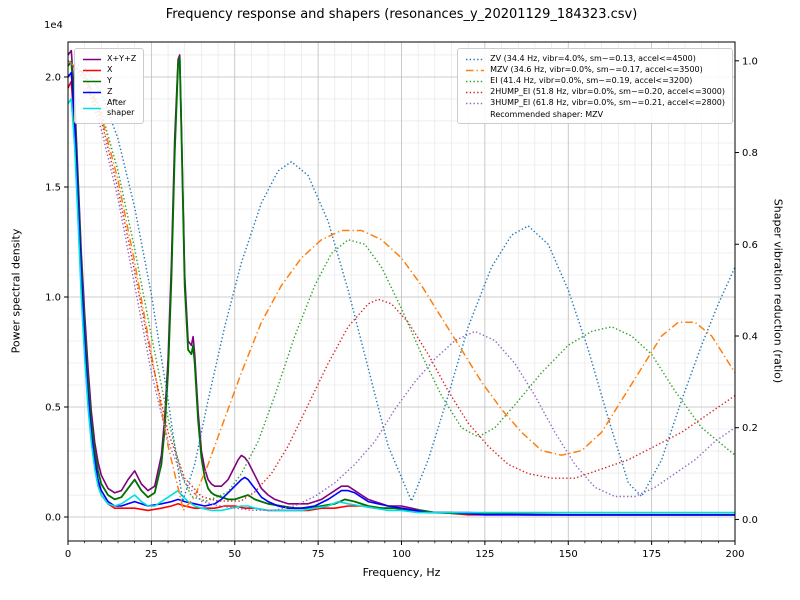 The width and height of the screenshot is (800, 600). What do you see at coordinates (121, 107) in the screenshot?
I see `legend-label: After shaper` at bounding box center [121, 107].